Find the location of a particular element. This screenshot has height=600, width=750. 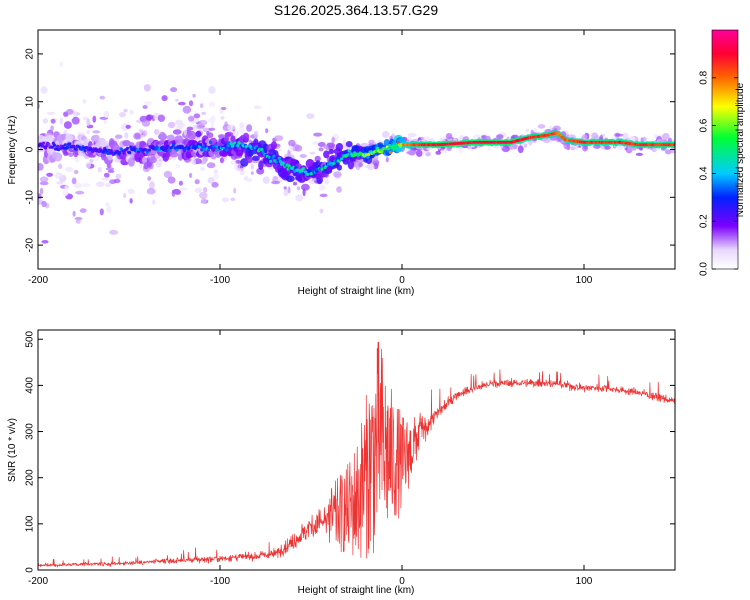

y-tick-label: -20 is located at coordinates (30, 244).